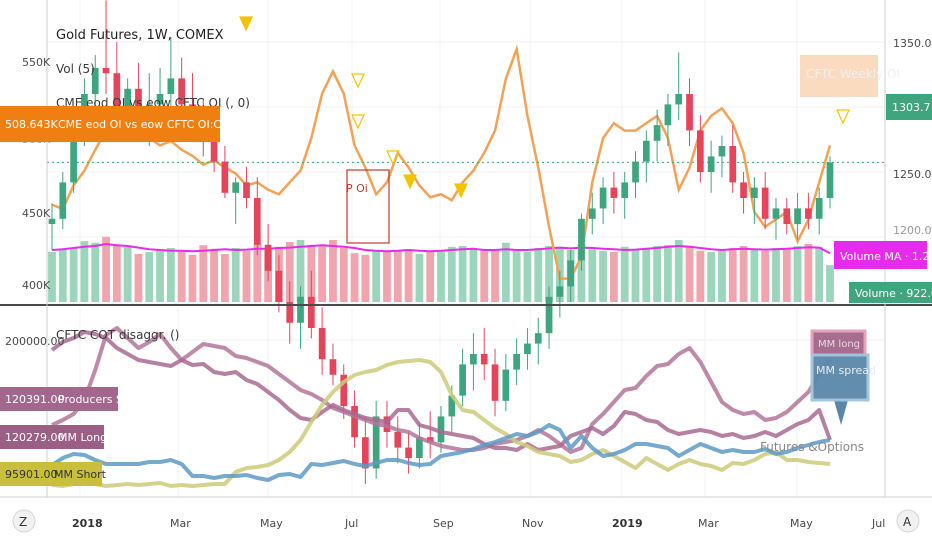 The image size is (932, 550). What do you see at coordinates (357, 188) in the screenshot?
I see `box-label: P Oi` at bounding box center [357, 188].